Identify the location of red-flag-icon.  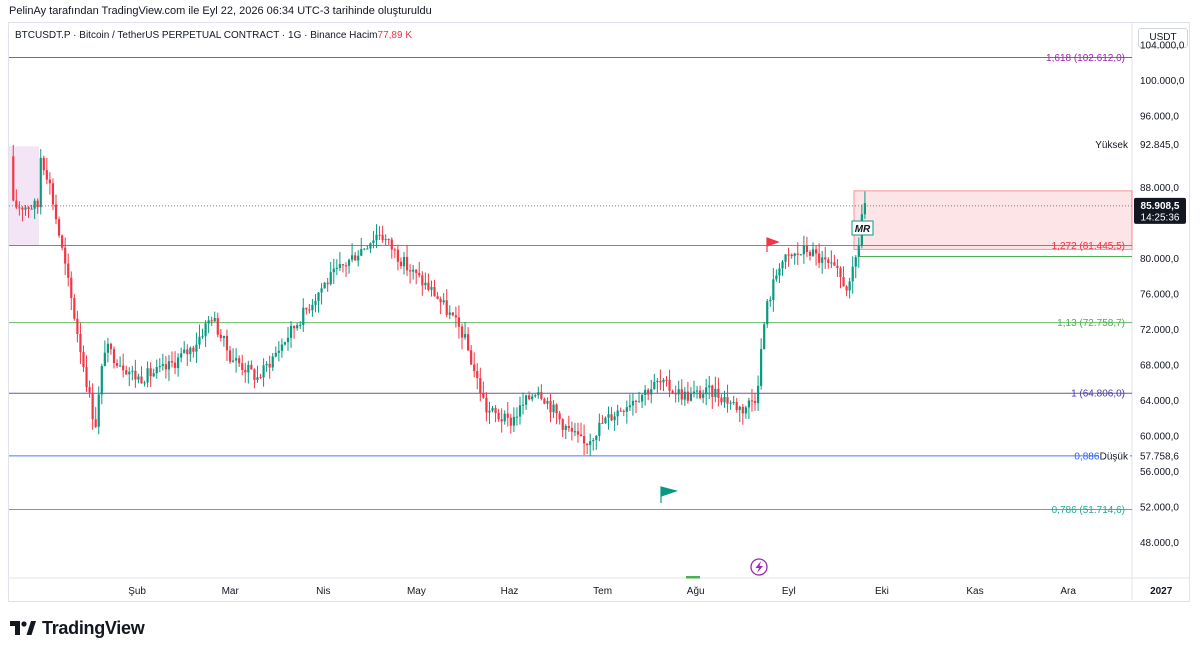
(773, 244).